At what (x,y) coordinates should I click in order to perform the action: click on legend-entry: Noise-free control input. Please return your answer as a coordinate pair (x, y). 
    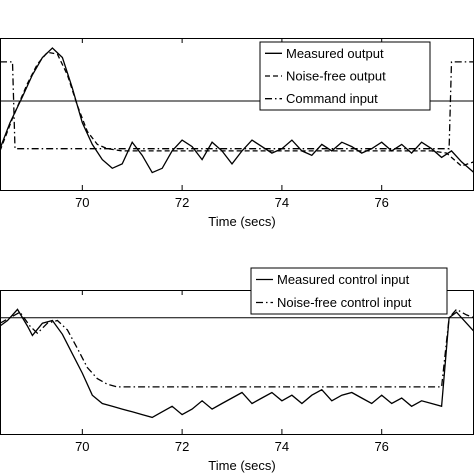
    Looking at the image, I should click on (344, 302).